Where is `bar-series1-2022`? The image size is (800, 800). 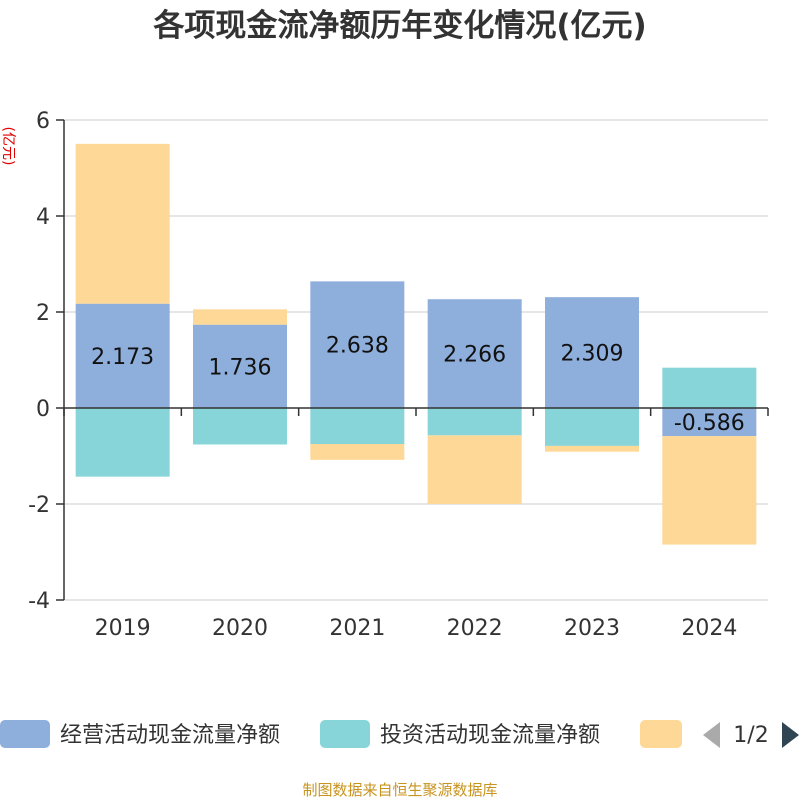
bar-series1-2022 is located at coordinates (474, 353).